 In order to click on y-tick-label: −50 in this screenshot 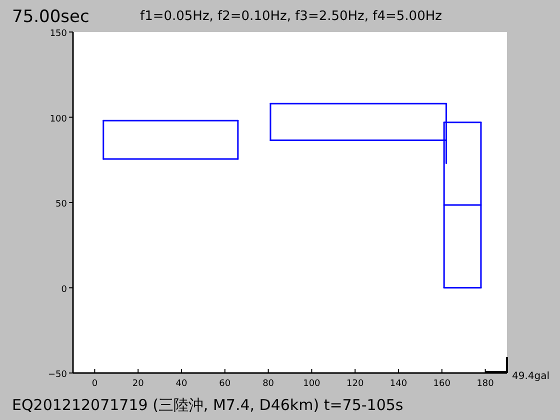, I will do `click(58, 375)`.